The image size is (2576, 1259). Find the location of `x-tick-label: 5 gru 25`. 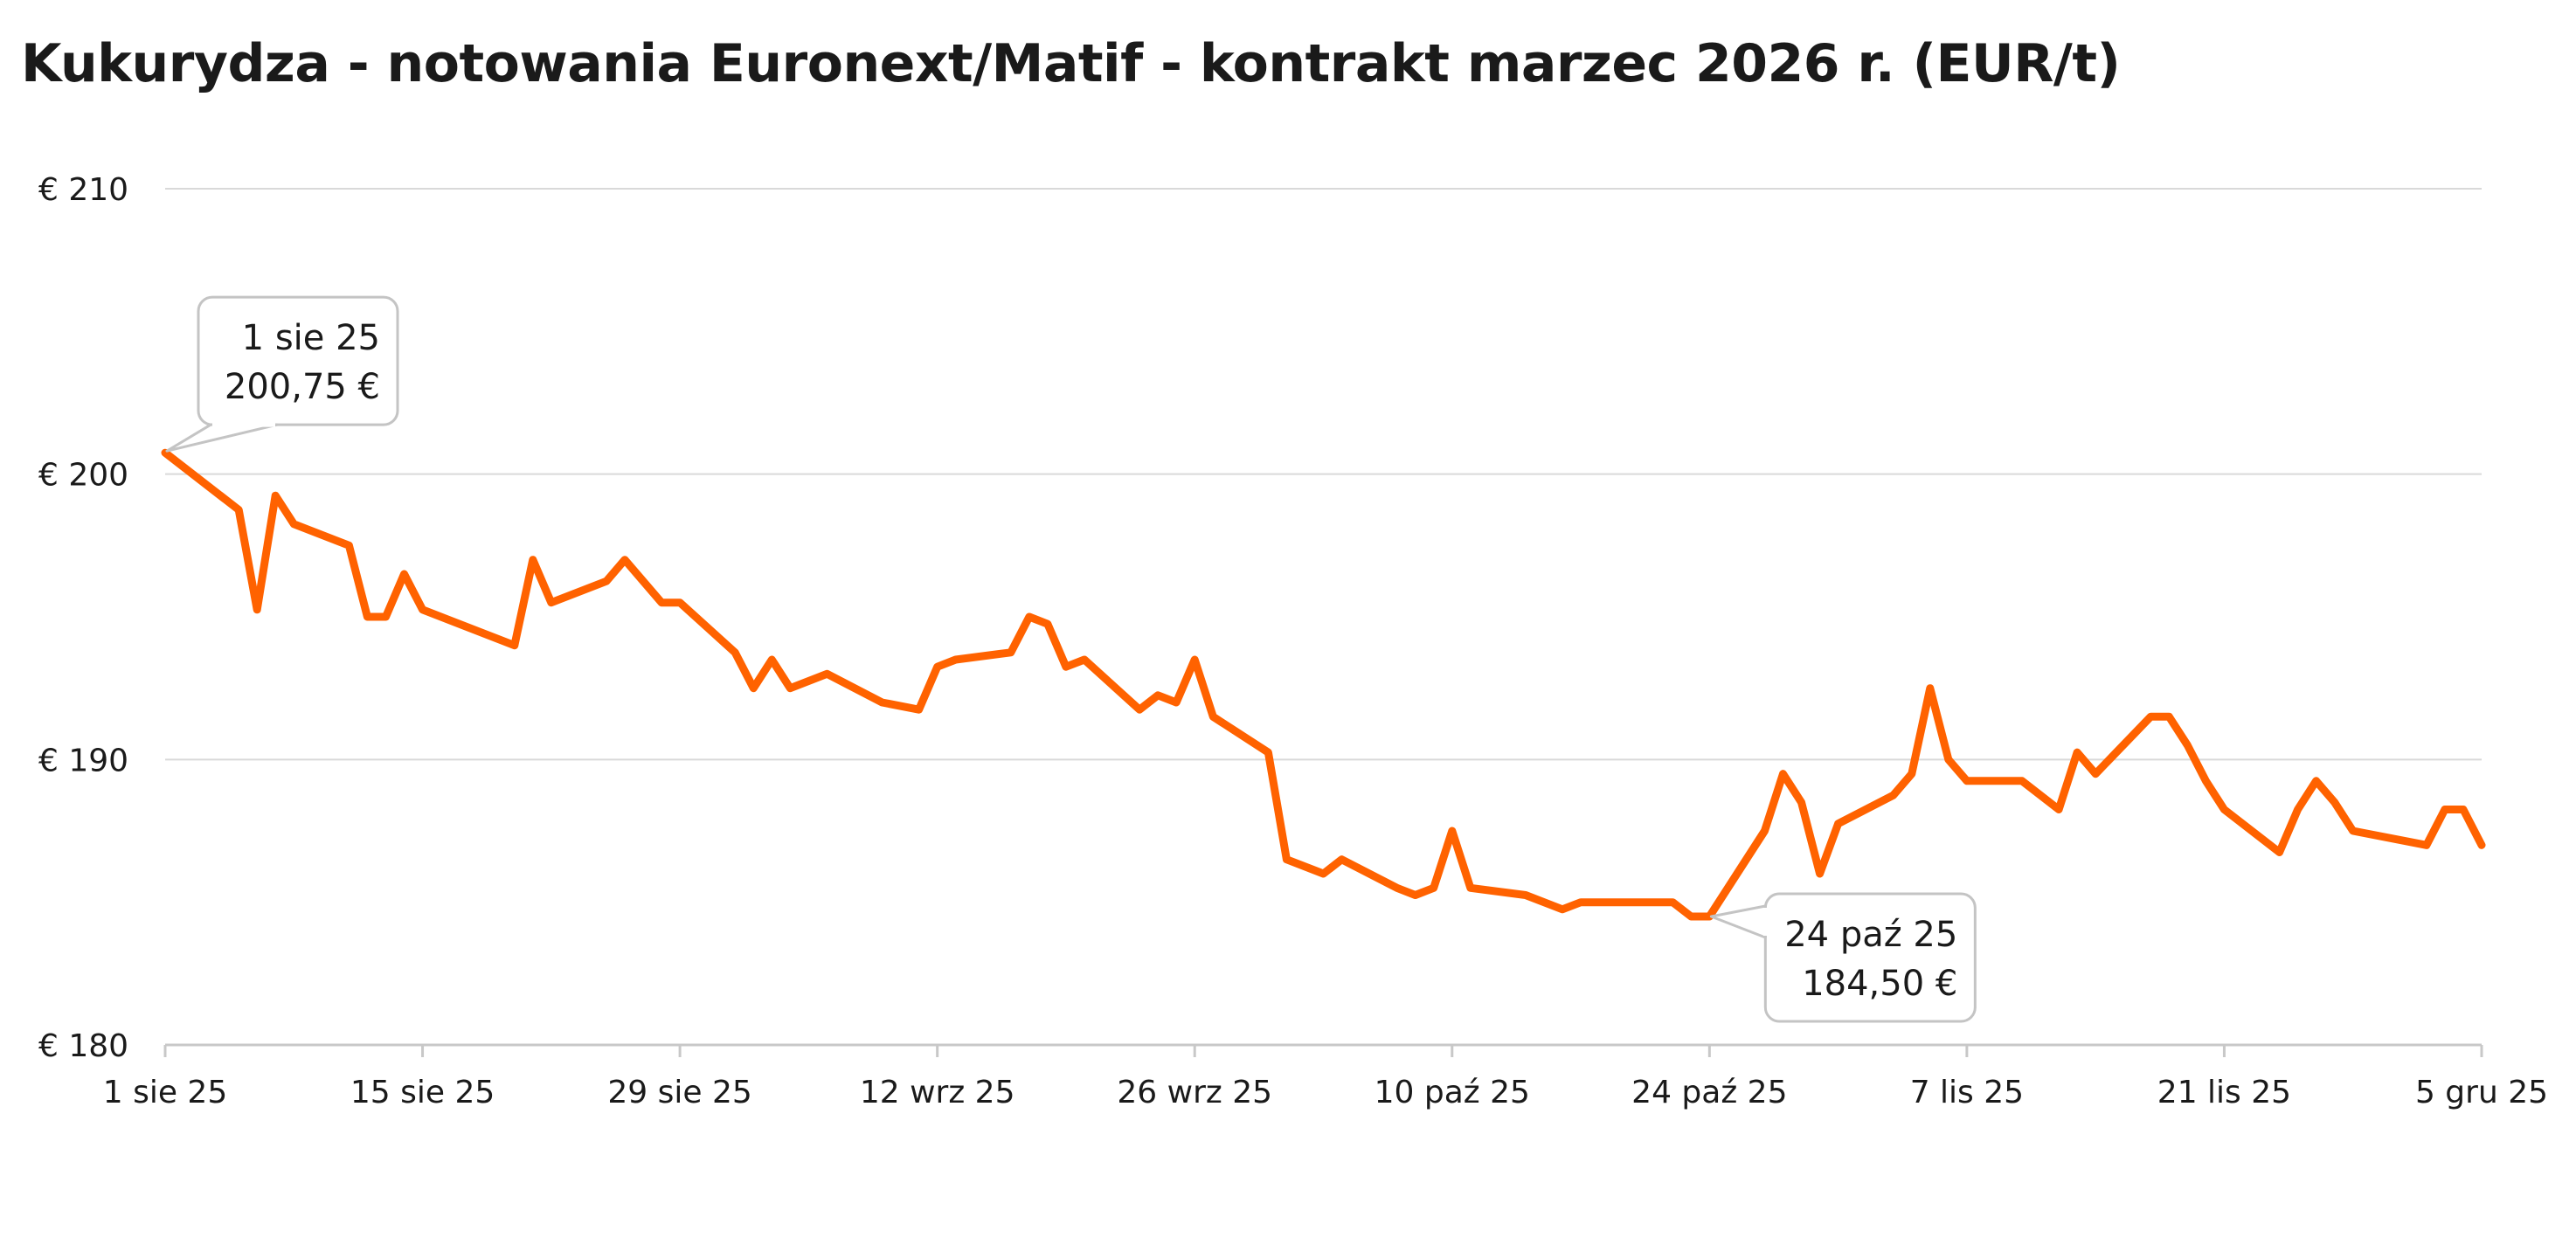

x-tick-label: 5 gru 25 is located at coordinates (2481, 1092).